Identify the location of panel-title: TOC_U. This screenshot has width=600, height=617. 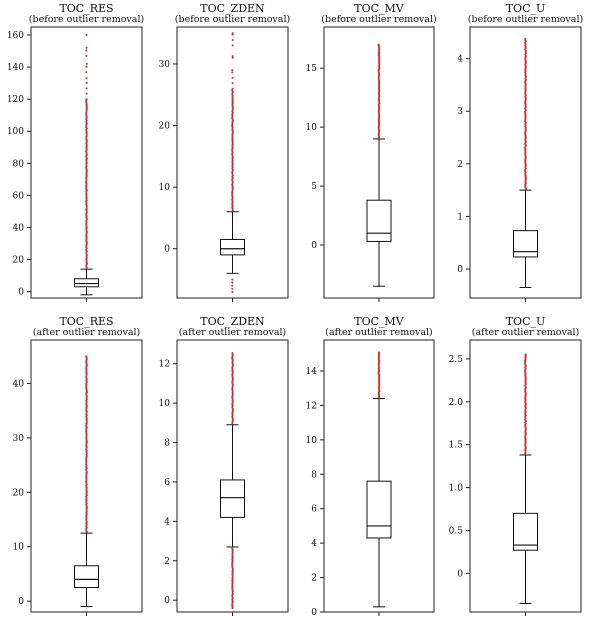
(526, 8).